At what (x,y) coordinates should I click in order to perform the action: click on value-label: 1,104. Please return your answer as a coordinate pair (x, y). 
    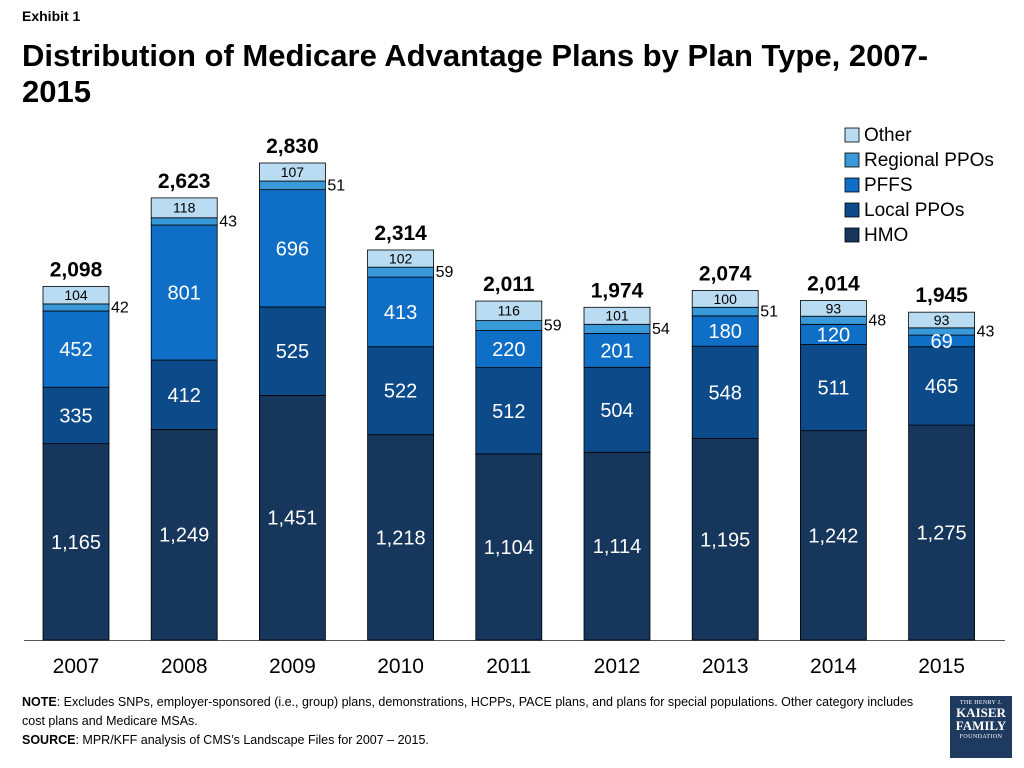
    Looking at the image, I should click on (509, 548).